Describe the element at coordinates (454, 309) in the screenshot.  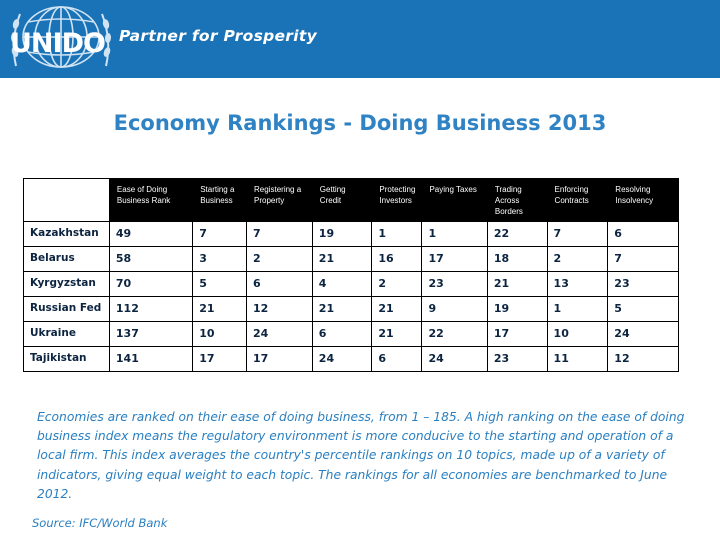
I see `rank-cell: 9` at that location.